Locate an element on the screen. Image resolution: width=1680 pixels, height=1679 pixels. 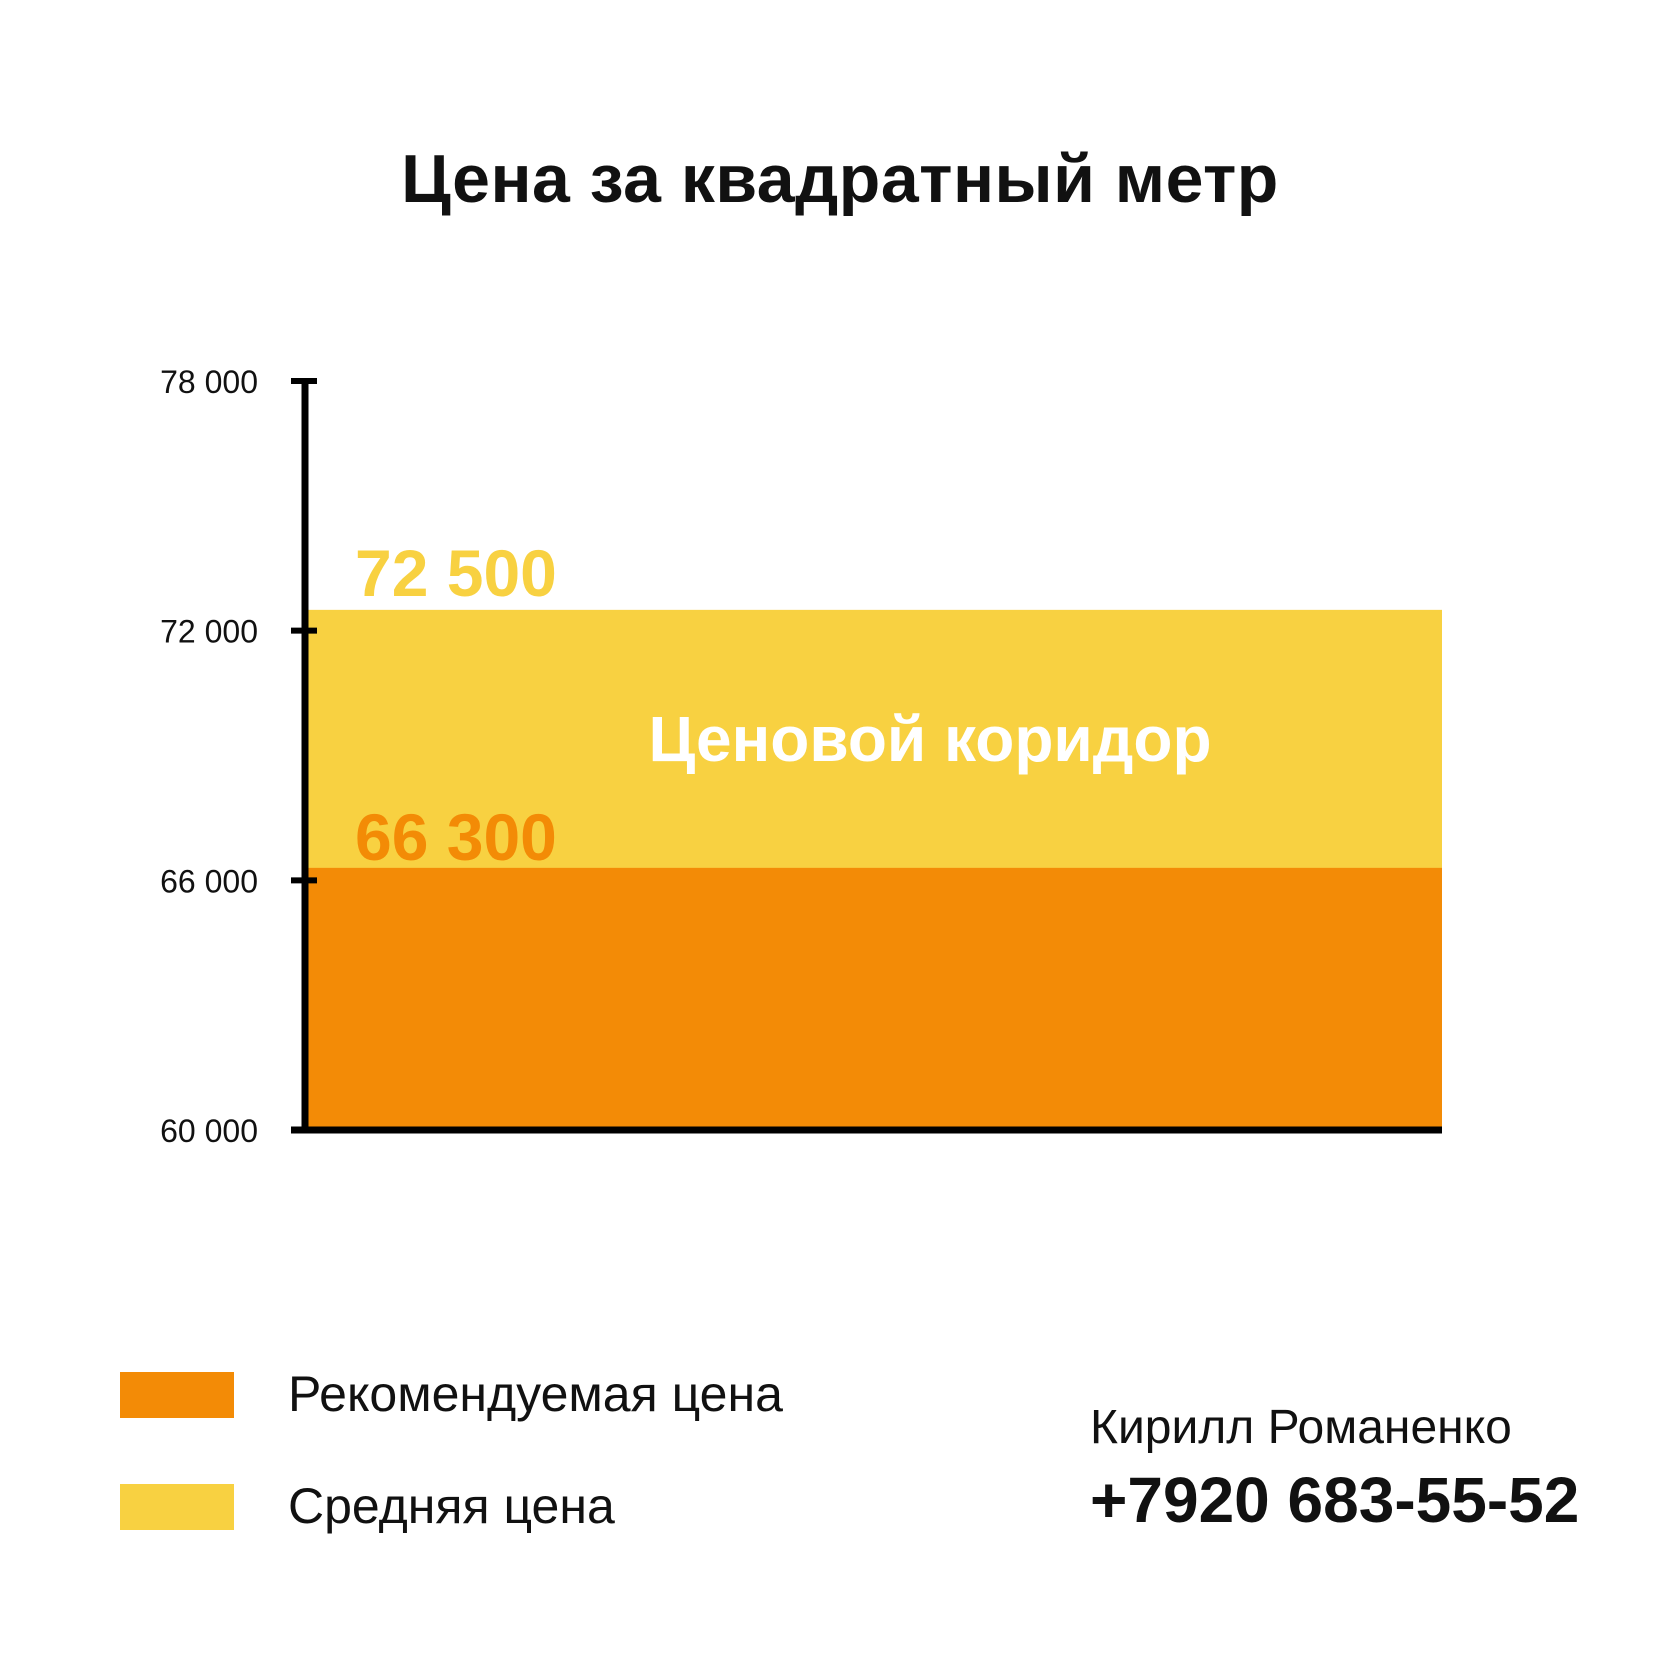
legend-swatch-recommended is located at coordinates (177, 1395).